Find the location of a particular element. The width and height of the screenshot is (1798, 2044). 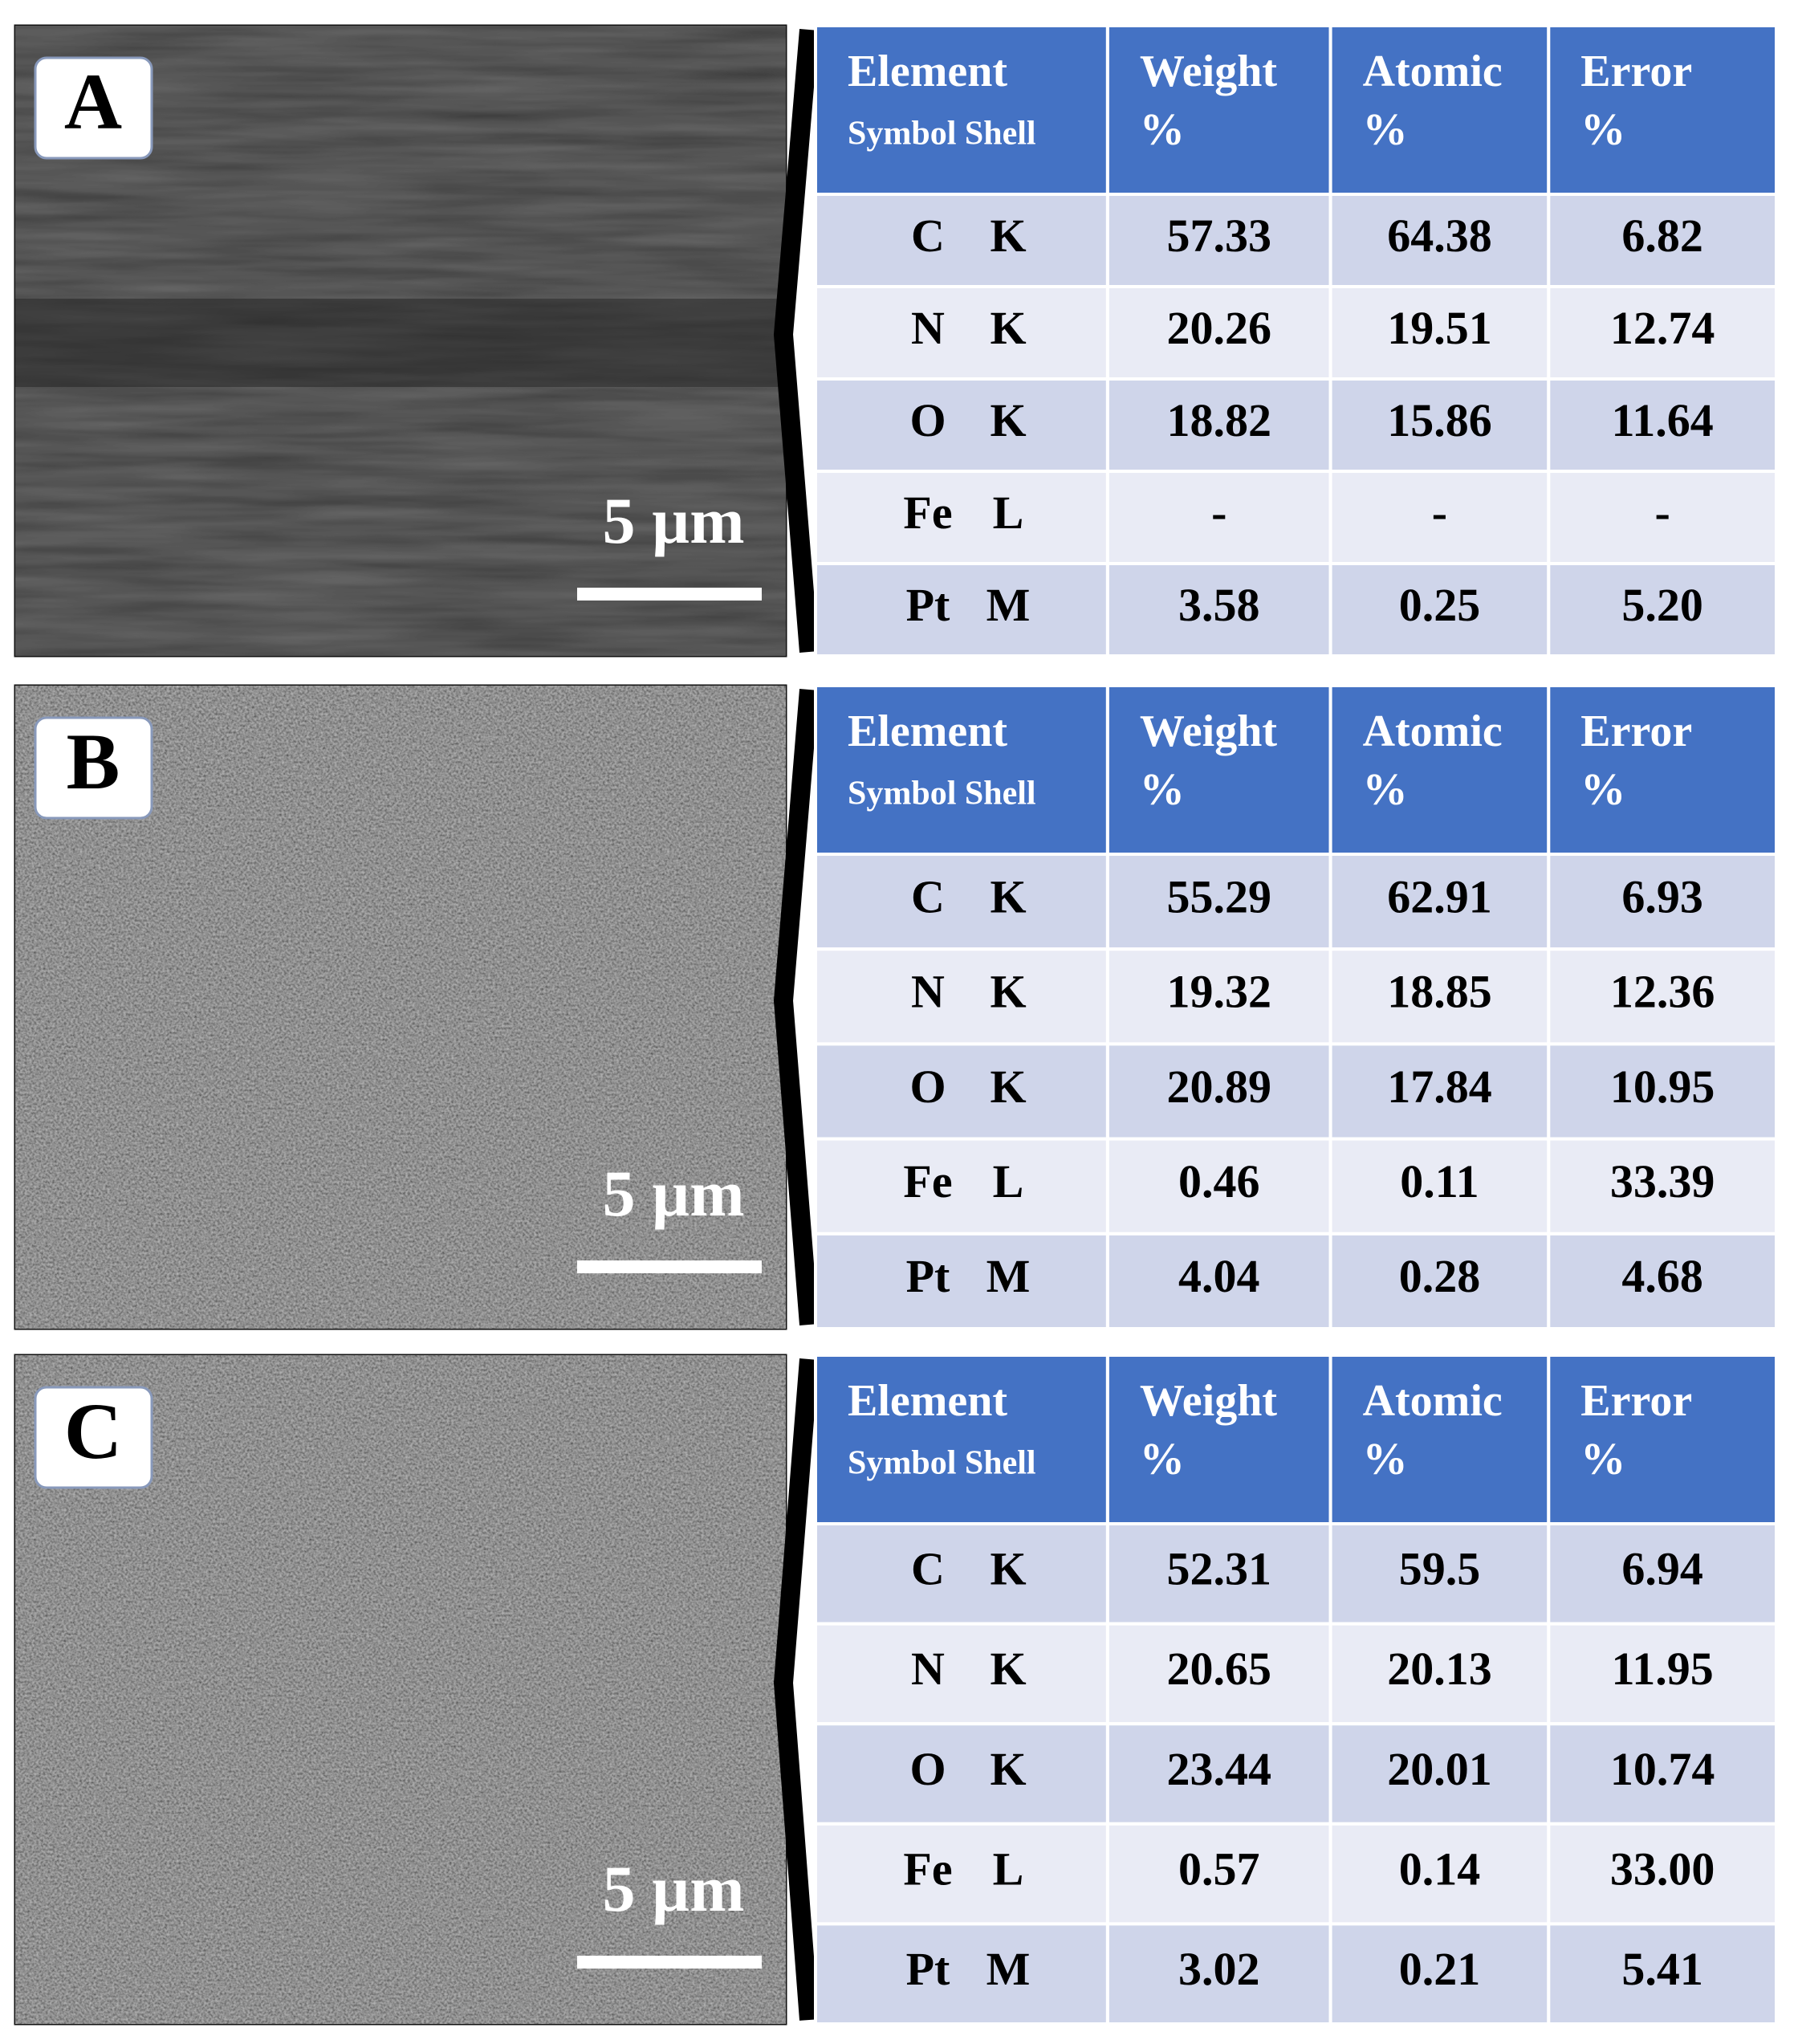

cell-value: 19.32 is located at coordinates (1218, 992).